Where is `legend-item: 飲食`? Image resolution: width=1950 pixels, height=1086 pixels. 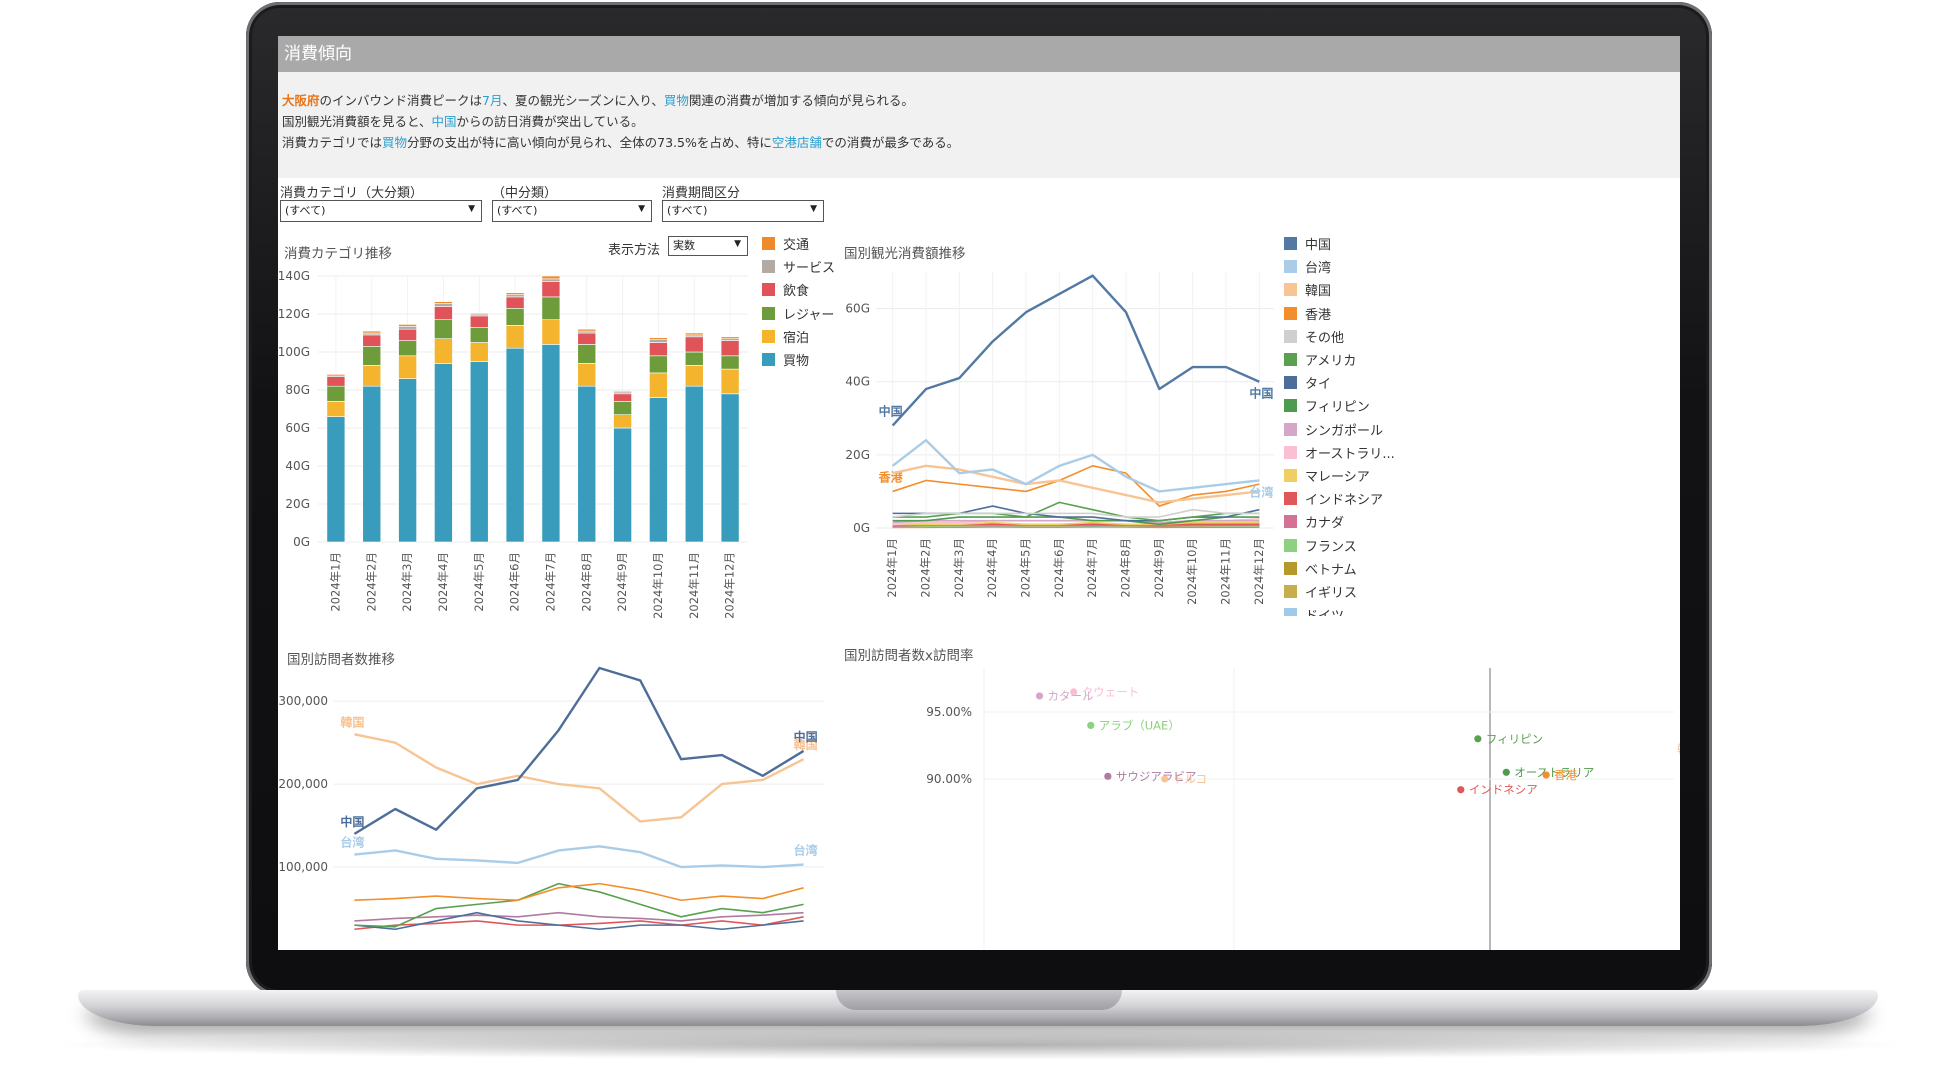
legend-item: 飲食 is located at coordinates (798, 289).